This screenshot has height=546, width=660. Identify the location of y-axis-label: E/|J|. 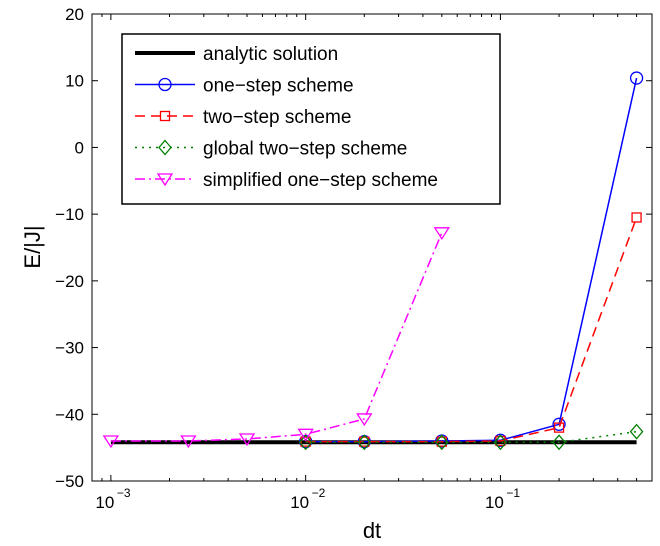
(32, 246).